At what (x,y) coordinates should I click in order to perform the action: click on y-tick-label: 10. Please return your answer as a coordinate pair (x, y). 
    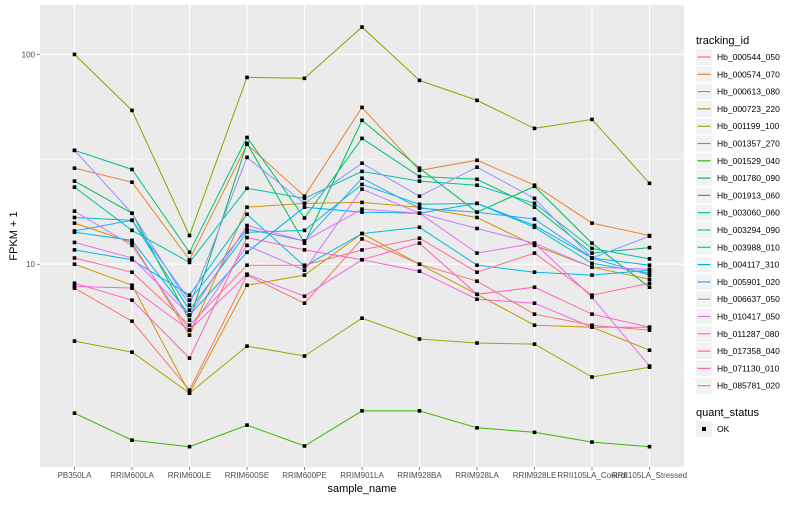
    Looking at the image, I should click on (30, 264).